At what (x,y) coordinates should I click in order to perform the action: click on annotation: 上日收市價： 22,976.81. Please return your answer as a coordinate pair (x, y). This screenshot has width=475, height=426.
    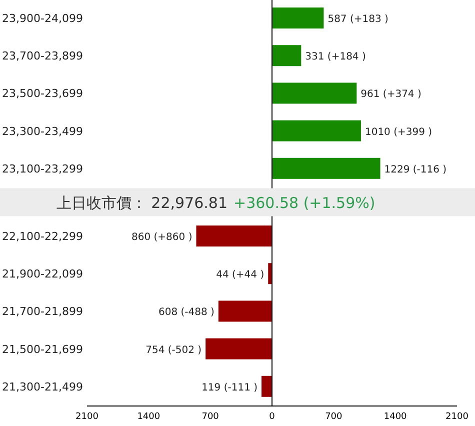
    Looking at the image, I should click on (142, 203).